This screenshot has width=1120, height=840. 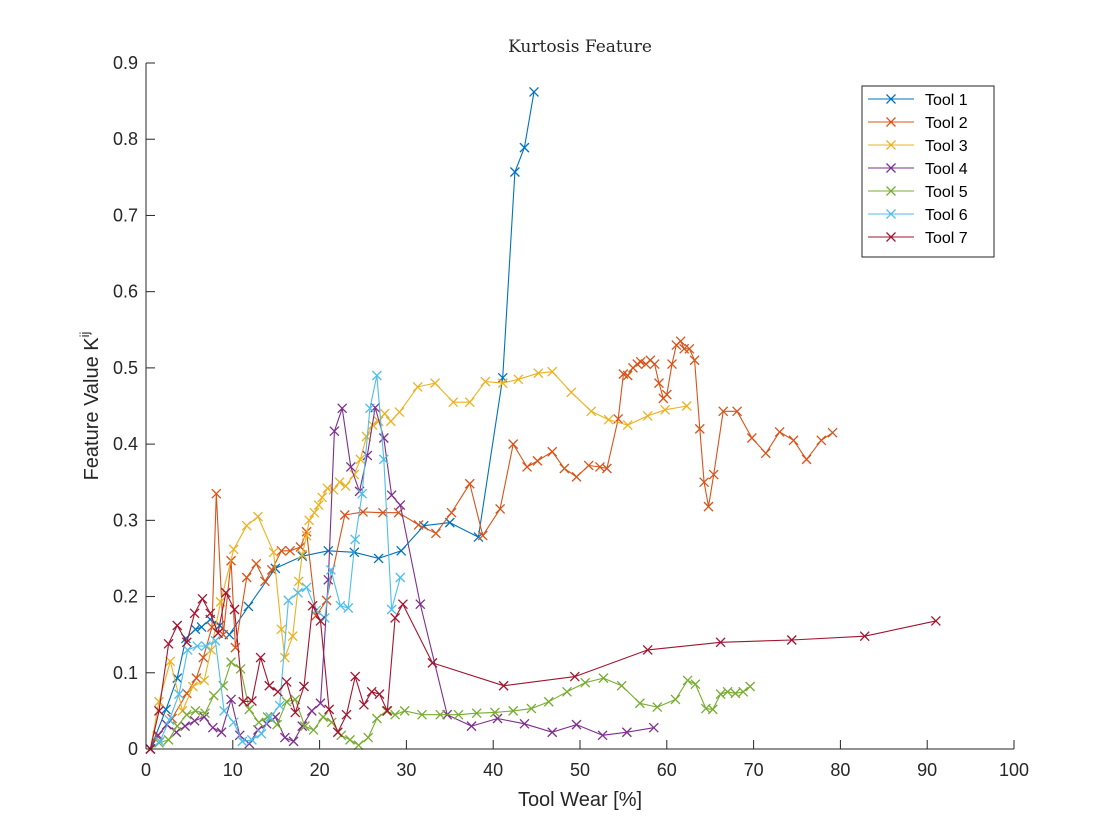 I want to click on y-tick-label: 0.9, so click(x=125, y=63).